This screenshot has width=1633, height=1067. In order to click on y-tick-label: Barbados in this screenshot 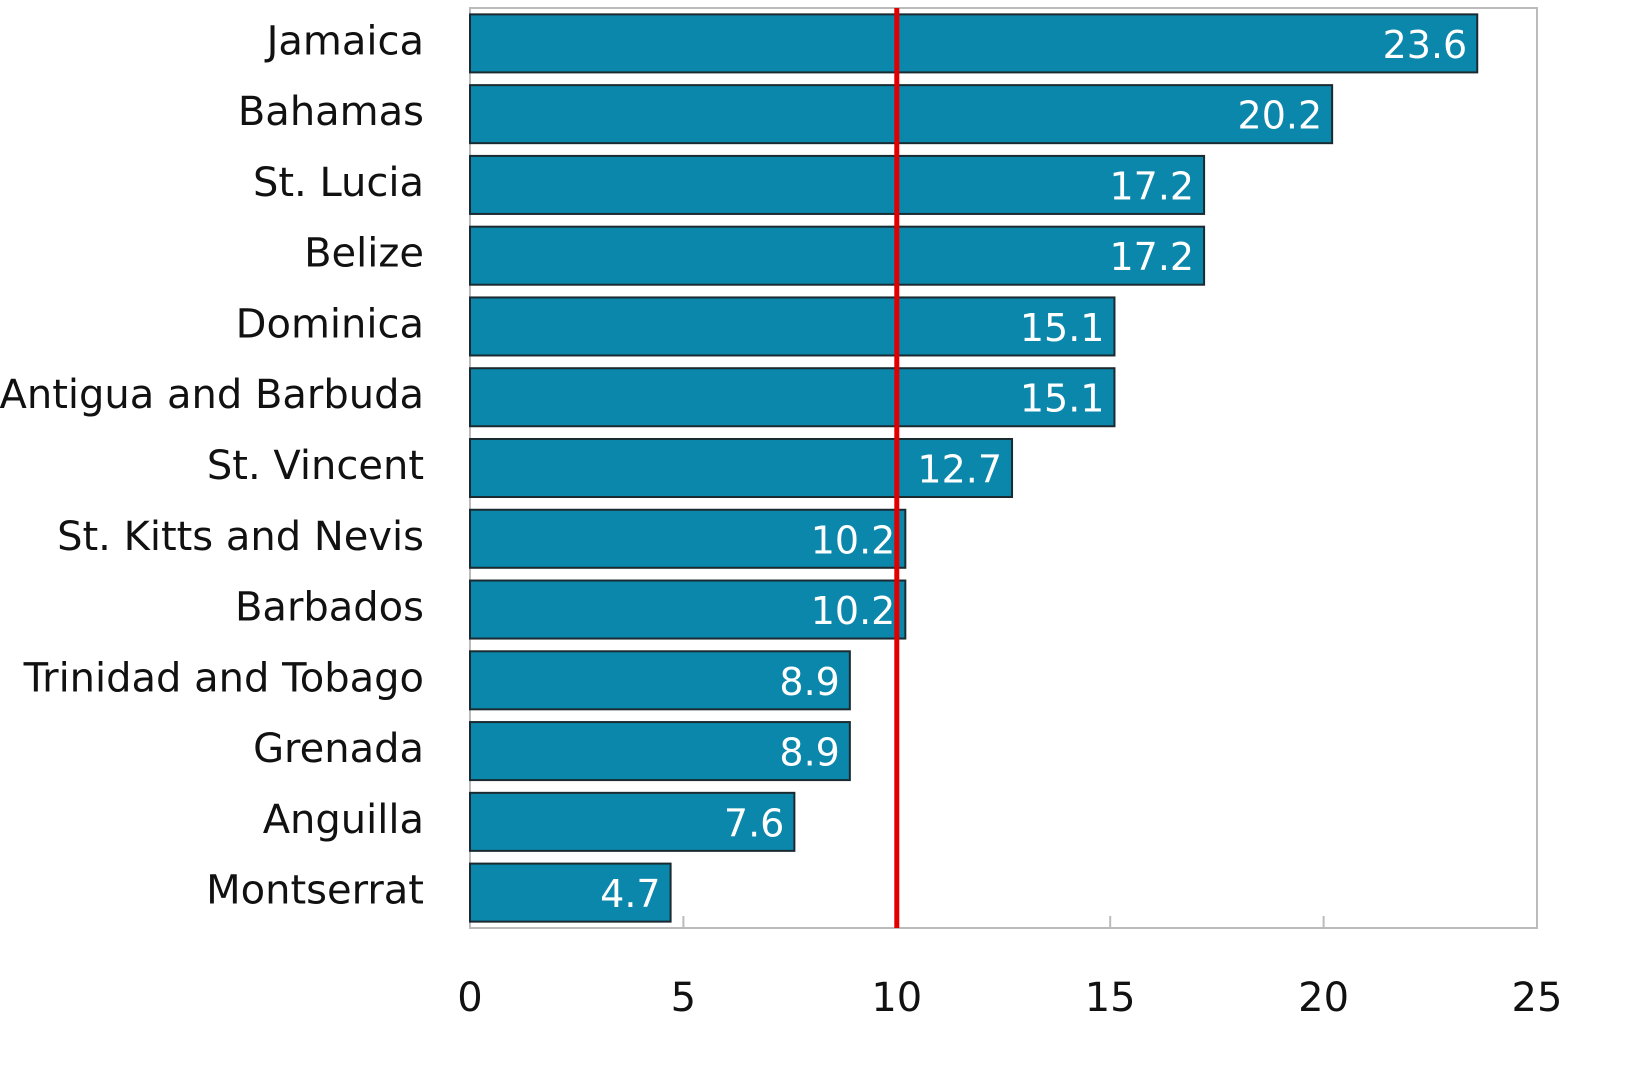, I will do `click(329, 608)`.